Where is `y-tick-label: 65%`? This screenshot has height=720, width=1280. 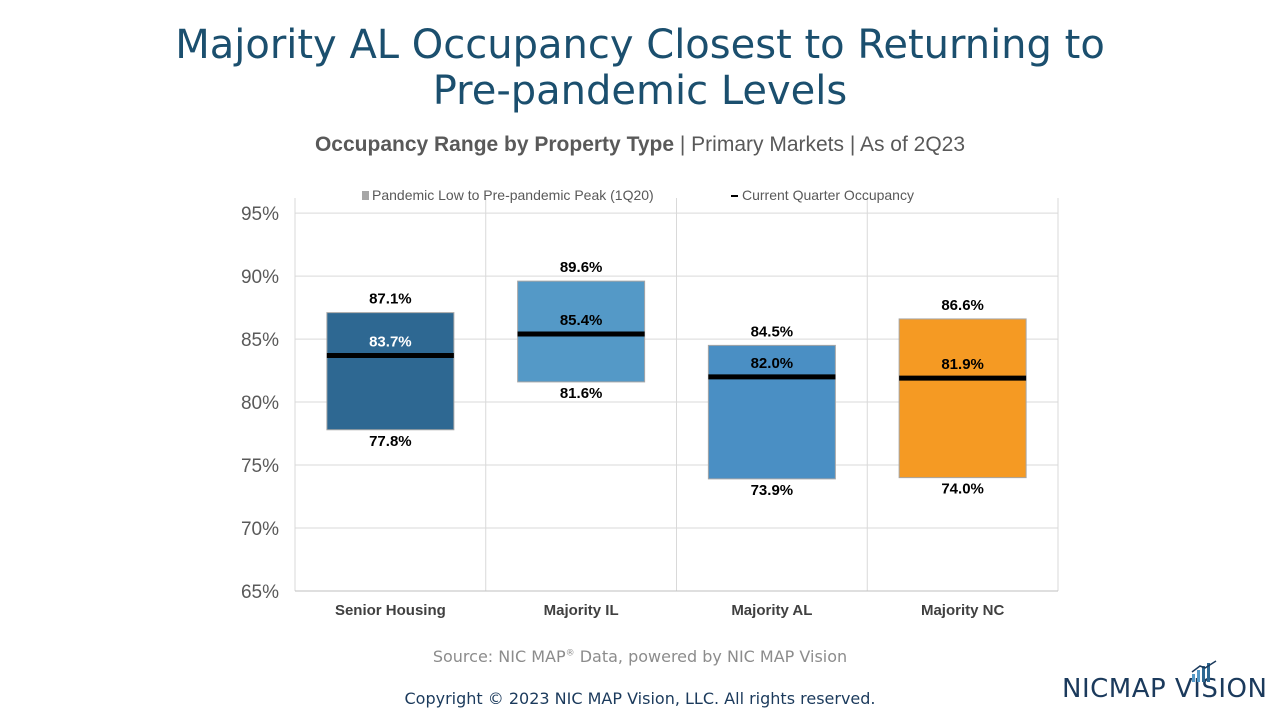
y-tick-label: 65% is located at coordinates (260, 592).